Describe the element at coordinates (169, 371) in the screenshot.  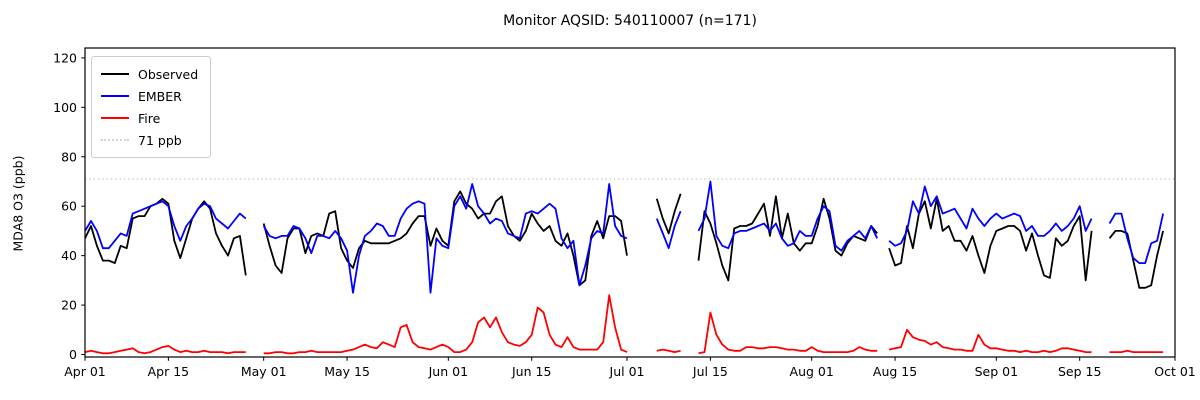
I see `x-tick-label: Apr 15` at that location.